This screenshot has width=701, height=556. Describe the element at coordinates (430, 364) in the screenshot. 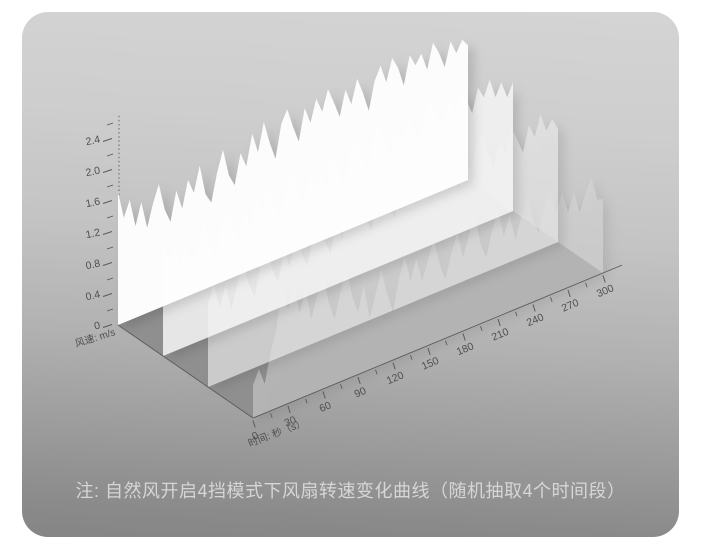

I see `x-tick-label: 150` at that location.